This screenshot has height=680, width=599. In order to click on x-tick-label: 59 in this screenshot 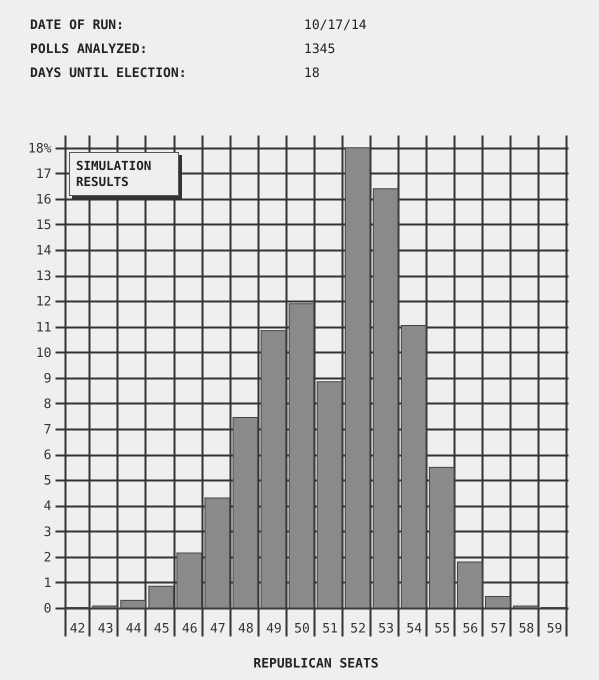, I will do `click(554, 629)`.